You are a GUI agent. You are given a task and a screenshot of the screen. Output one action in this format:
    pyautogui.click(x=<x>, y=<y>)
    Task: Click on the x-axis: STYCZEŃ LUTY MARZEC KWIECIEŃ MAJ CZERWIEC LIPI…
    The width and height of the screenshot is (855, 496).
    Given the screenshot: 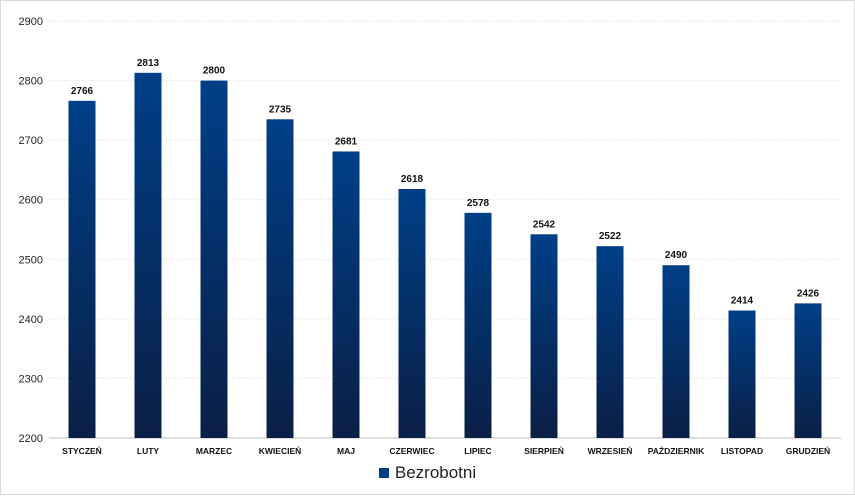 What is the action you would take?
    pyautogui.click(x=446, y=451)
    